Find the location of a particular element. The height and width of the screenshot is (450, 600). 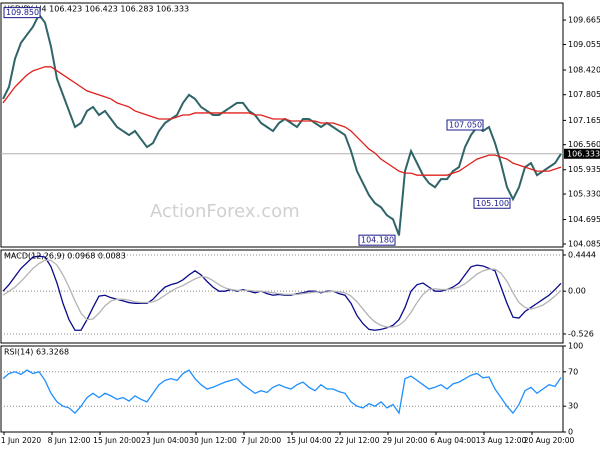

x-tick-label: 13 Aug 12:00 is located at coordinates (501, 440).